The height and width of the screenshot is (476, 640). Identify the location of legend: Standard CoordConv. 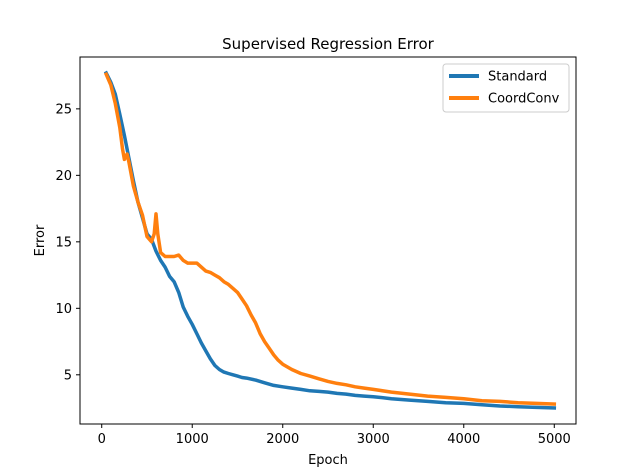
(506, 88).